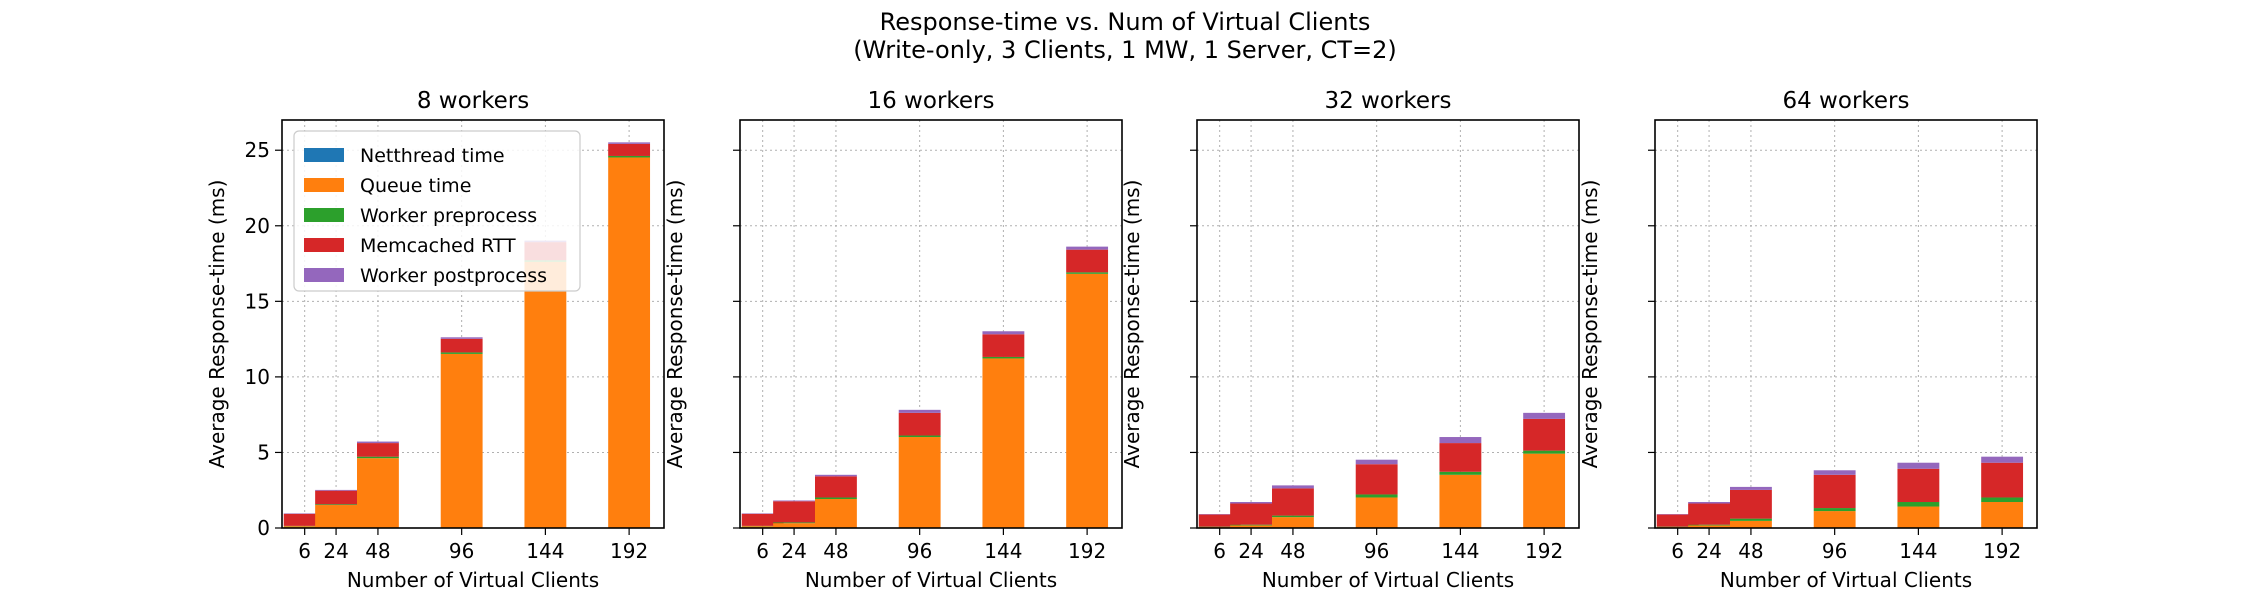 This screenshot has height=600, width=2250. I want to click on legend-label: Netthread time, so click(432, 156).